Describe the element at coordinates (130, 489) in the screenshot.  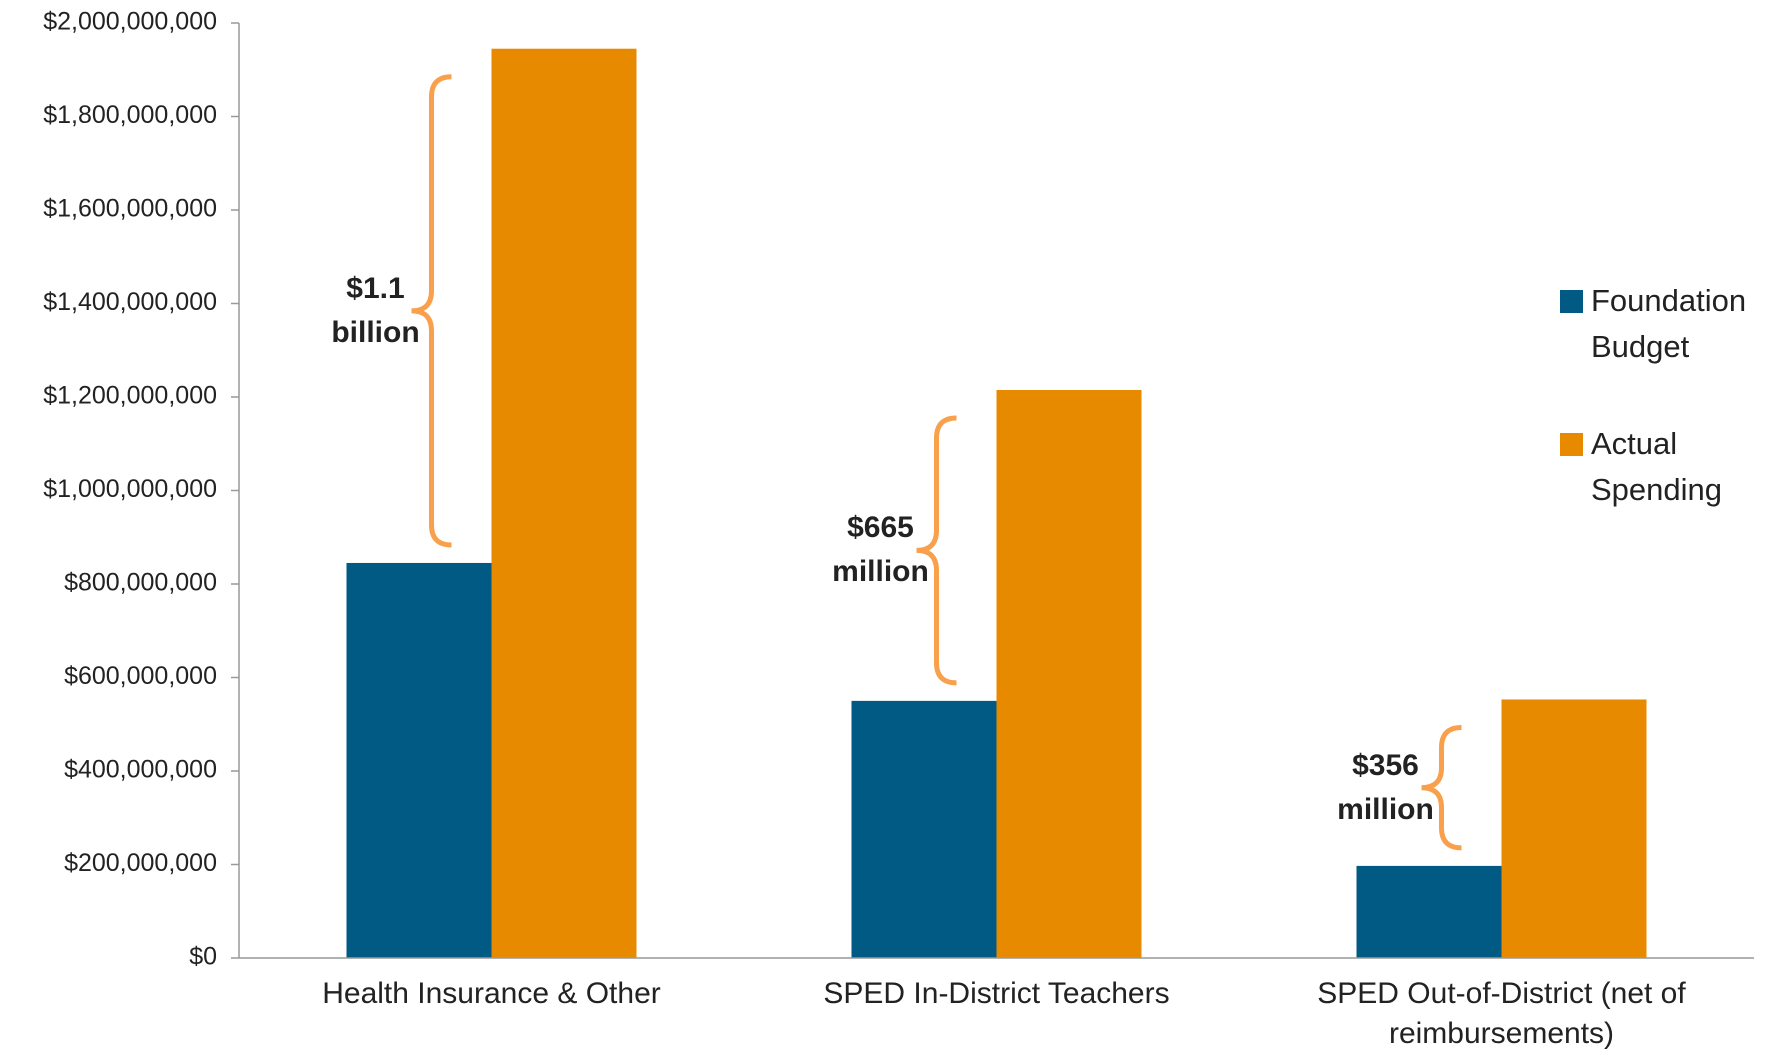
I see `y-tick-label: $1,000,000,000` at that location.